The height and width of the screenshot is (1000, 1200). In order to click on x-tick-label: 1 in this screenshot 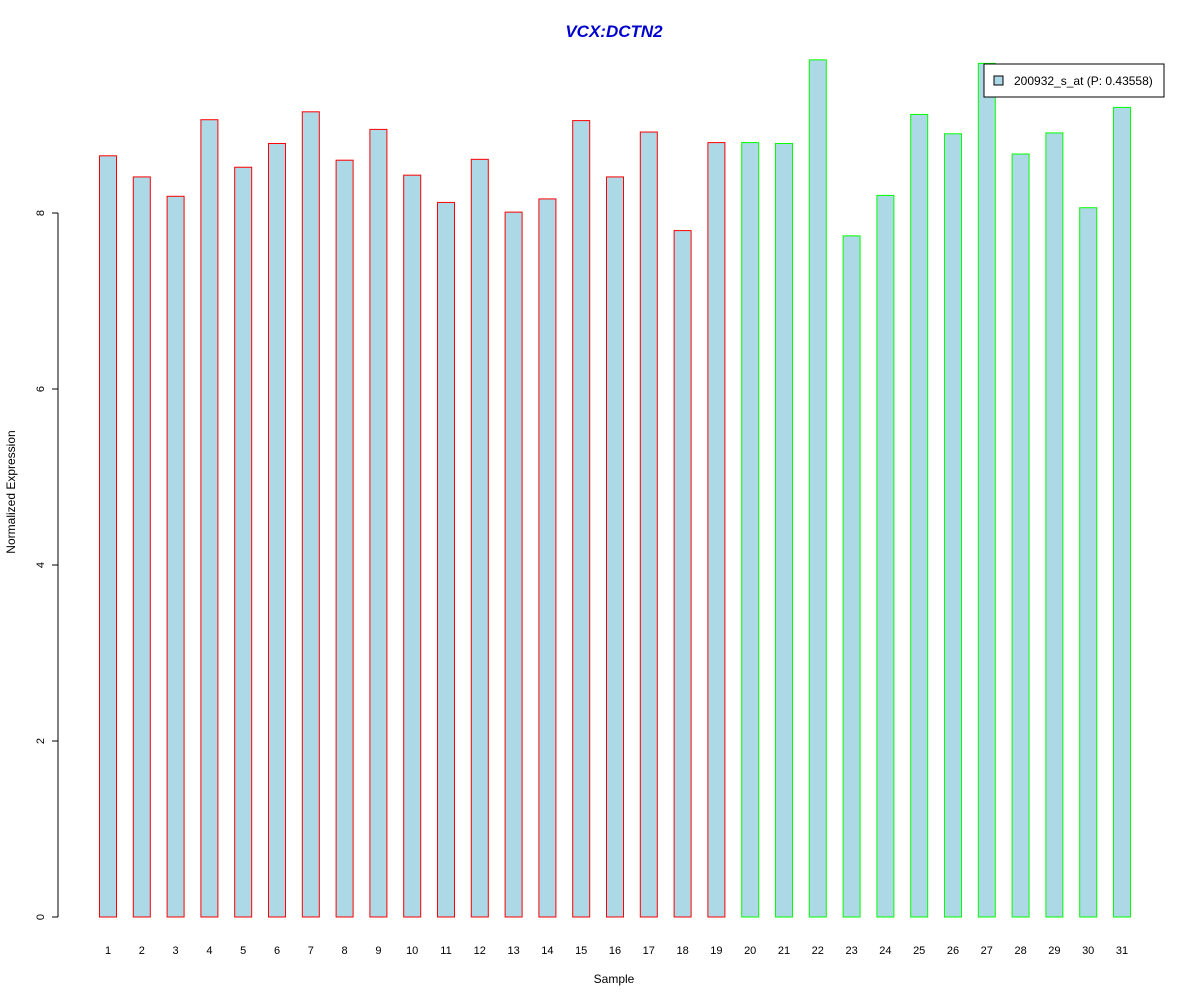, I will do `click(108, 951)`.